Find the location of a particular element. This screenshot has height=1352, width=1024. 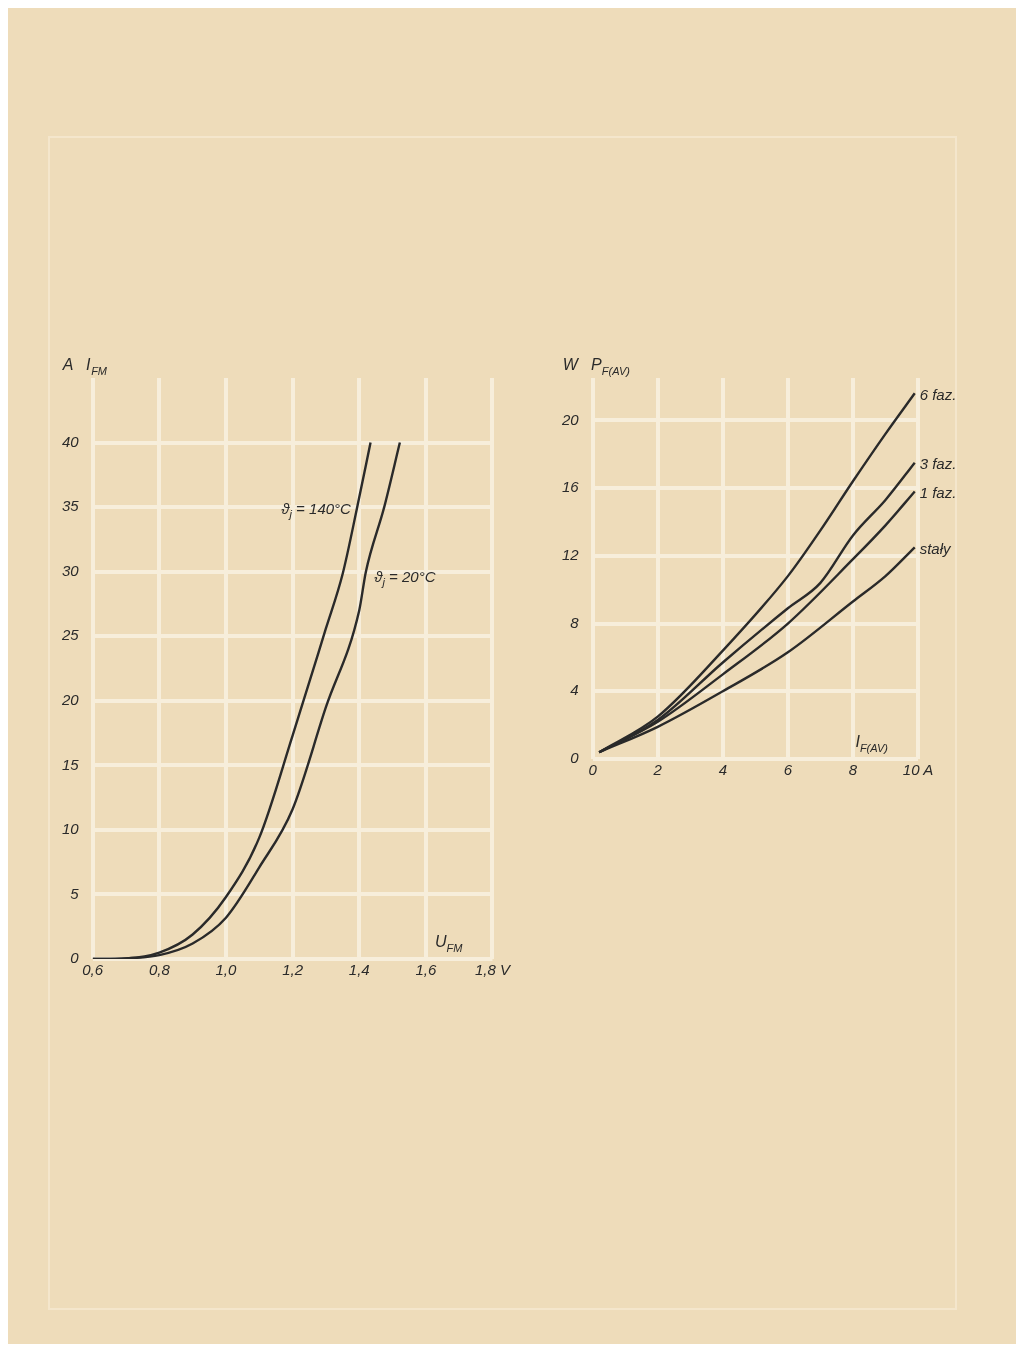

y-tick-label: 4 is located at coordinates (574, 690).